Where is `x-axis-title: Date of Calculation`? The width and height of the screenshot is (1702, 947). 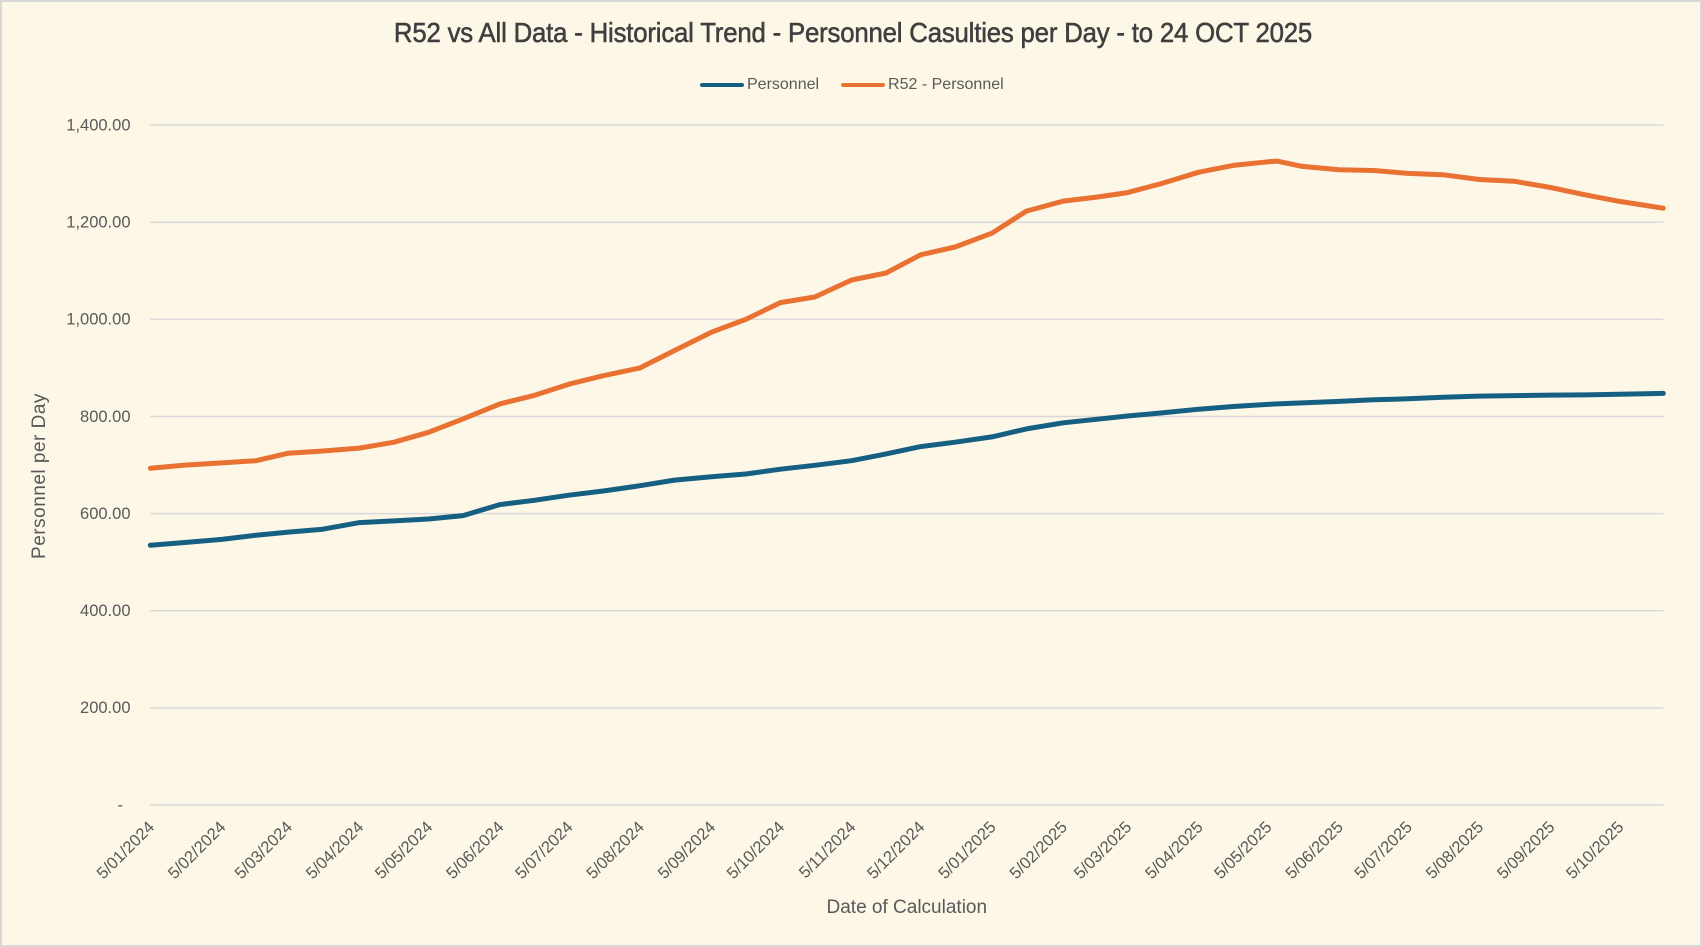
x-axis-title: Date of Calculation is located at coordinates (907, 907).